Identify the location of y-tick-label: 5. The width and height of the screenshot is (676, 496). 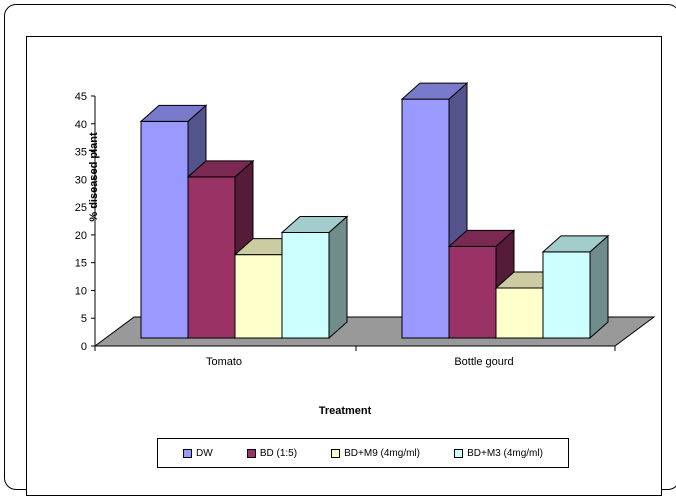
(84, 319).